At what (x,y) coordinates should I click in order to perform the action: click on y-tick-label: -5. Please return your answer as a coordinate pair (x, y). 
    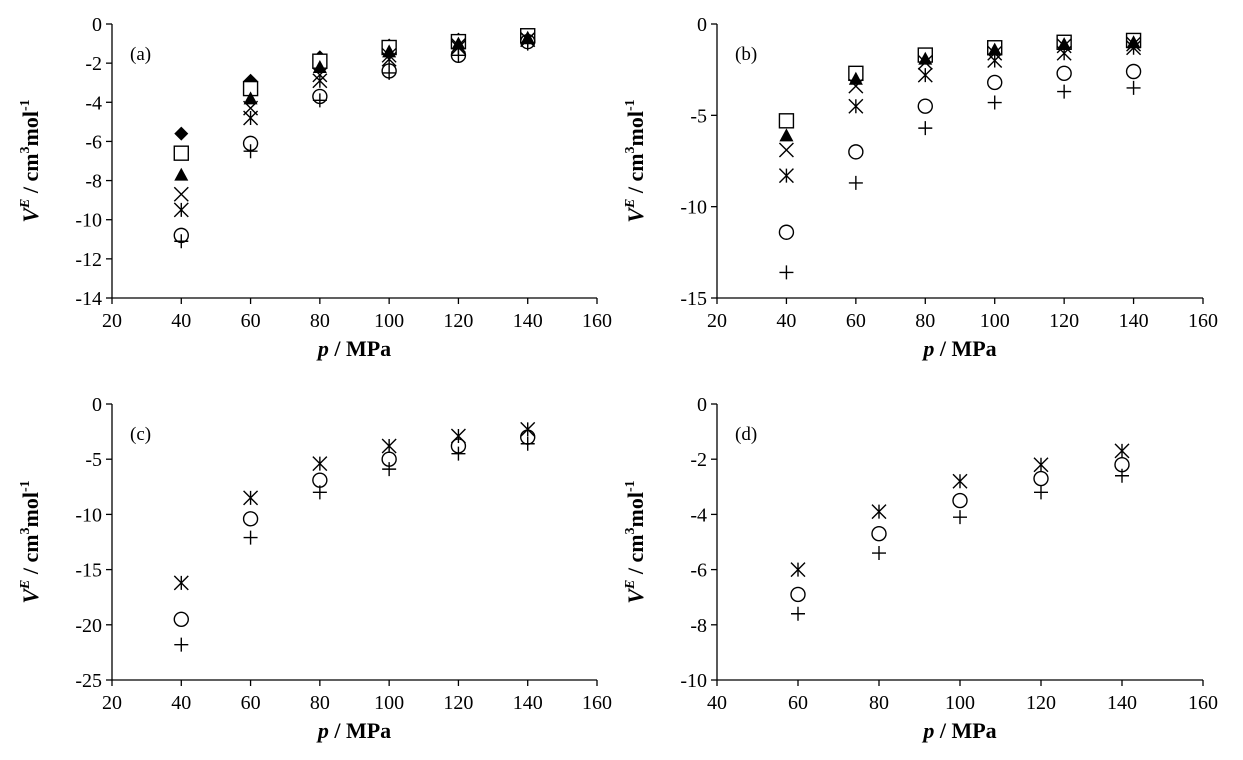
    Looking at the image, I should click on (698, 116).